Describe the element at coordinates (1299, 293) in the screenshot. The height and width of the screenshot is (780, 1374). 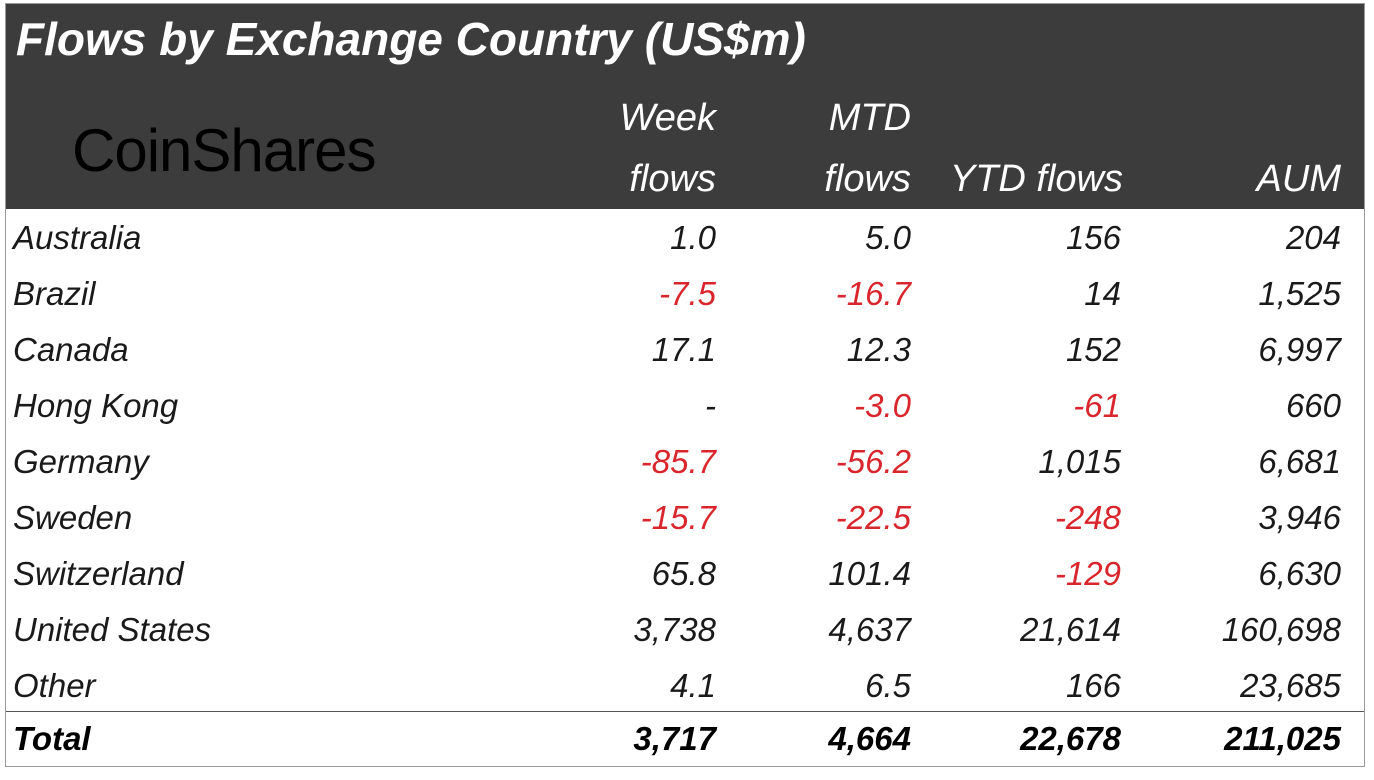
I see `aum-cell: 1,525` at that location.